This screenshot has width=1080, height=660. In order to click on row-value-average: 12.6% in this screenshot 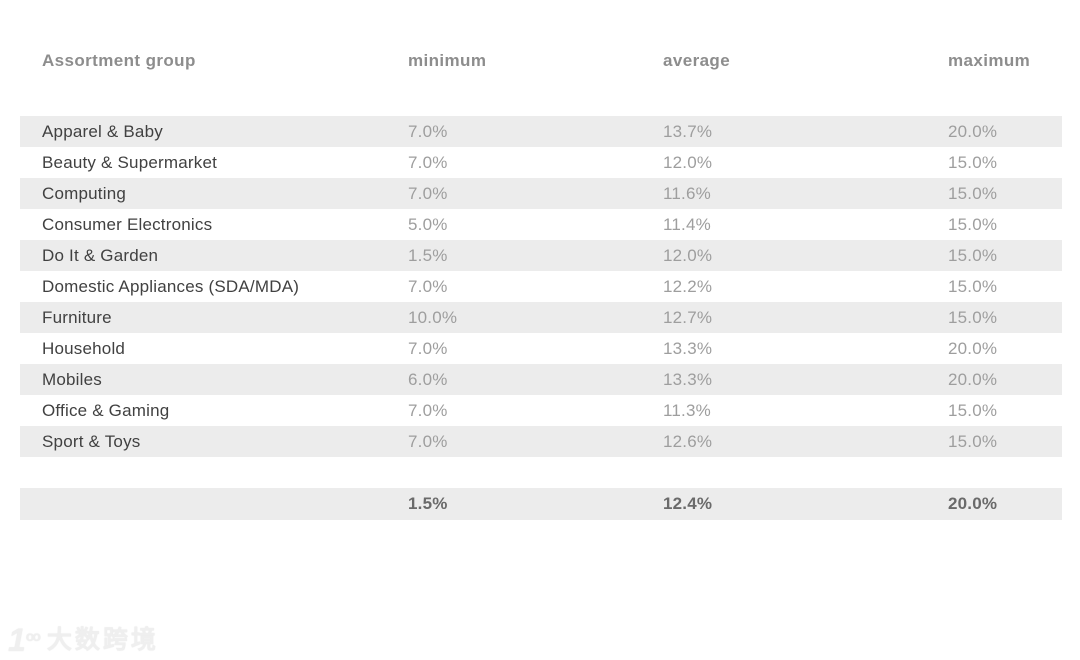, I will do `click(688, 441)`.